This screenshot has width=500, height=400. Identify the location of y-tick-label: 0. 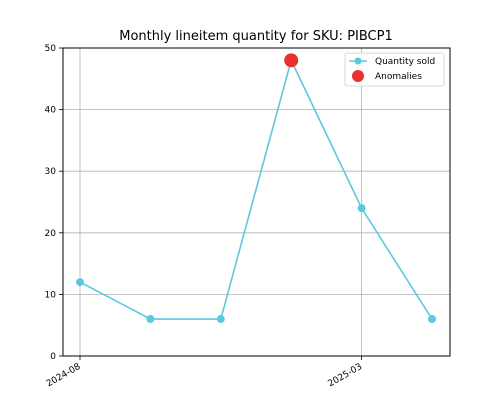
(53, 357).